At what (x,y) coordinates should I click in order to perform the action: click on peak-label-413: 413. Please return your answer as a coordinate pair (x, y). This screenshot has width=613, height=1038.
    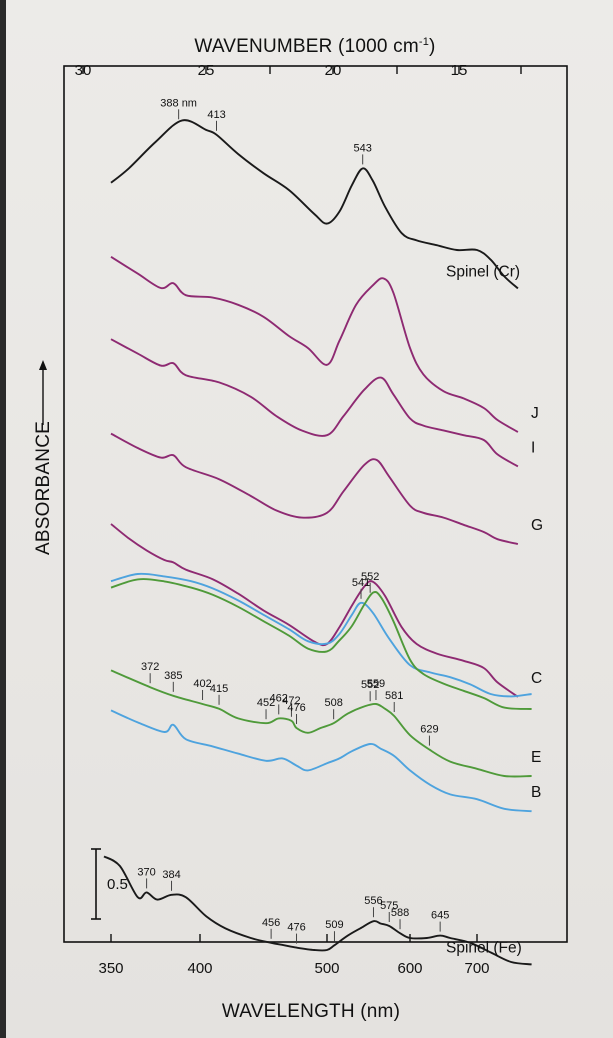
    Looking at the image, I should click on (216, 115).